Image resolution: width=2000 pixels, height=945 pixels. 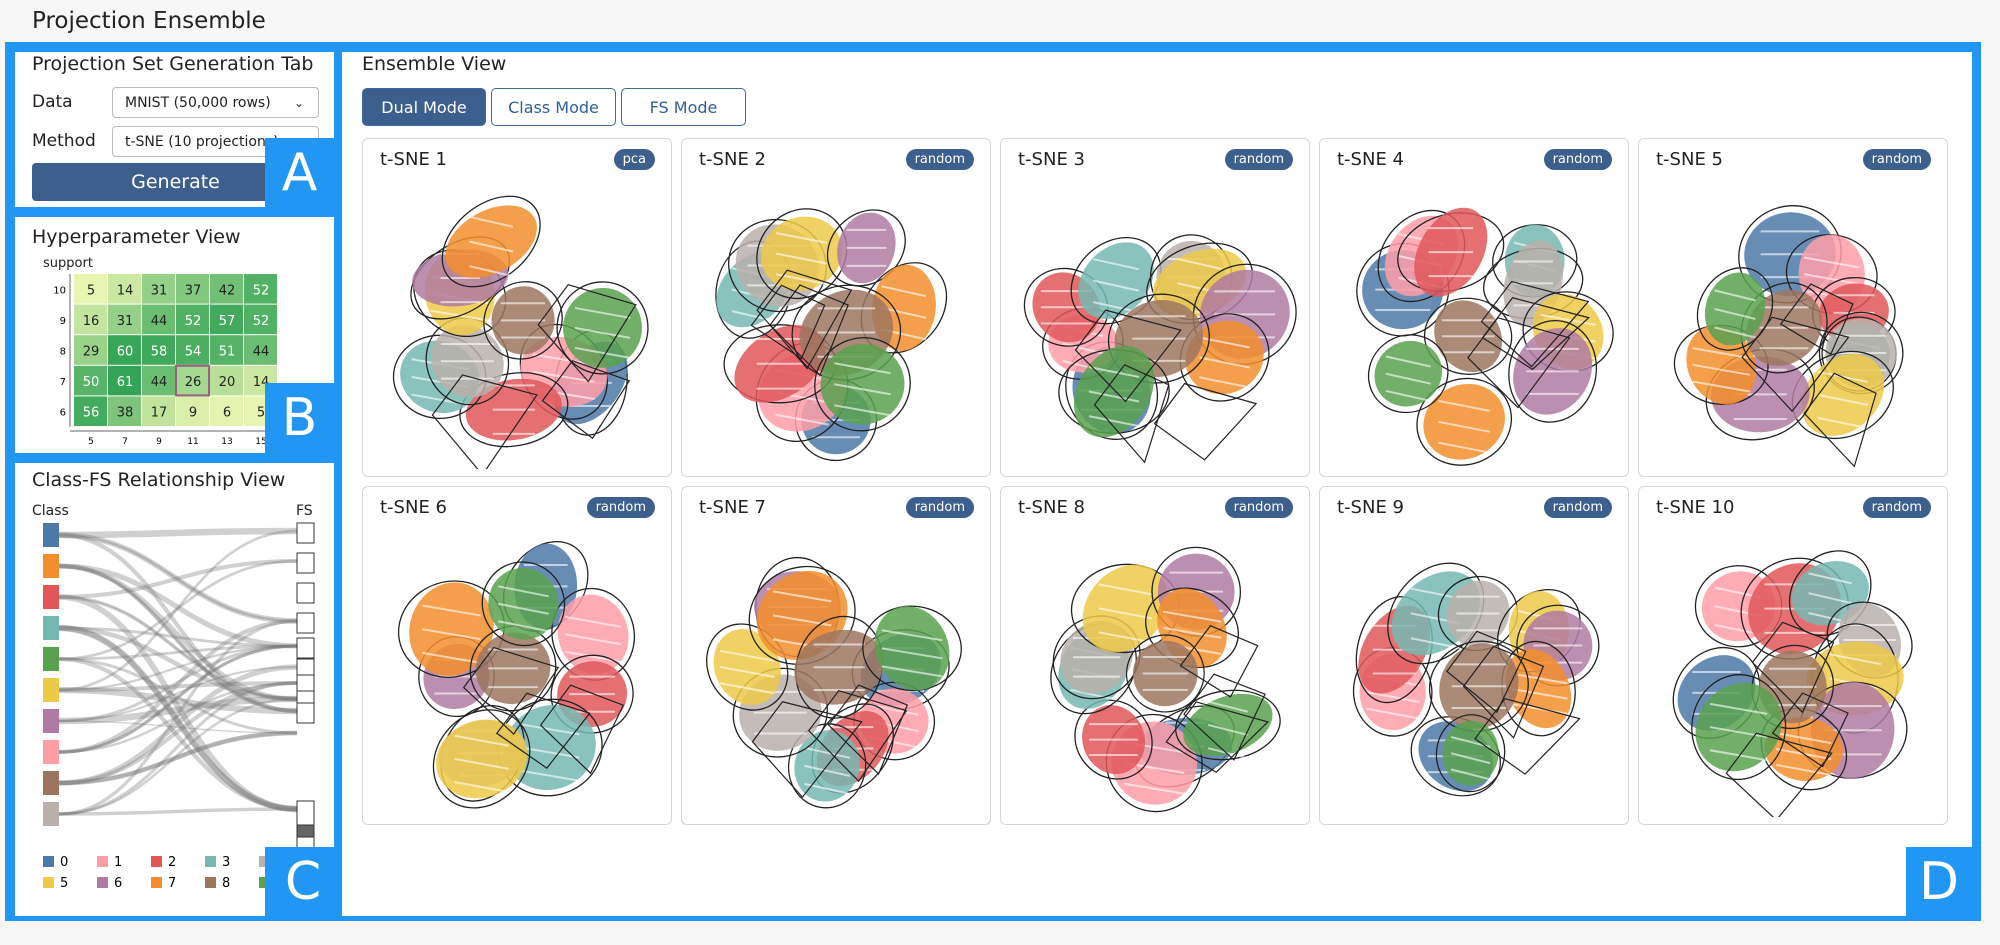 I want to click on init-tag: random, so click(x=1258, y=159).